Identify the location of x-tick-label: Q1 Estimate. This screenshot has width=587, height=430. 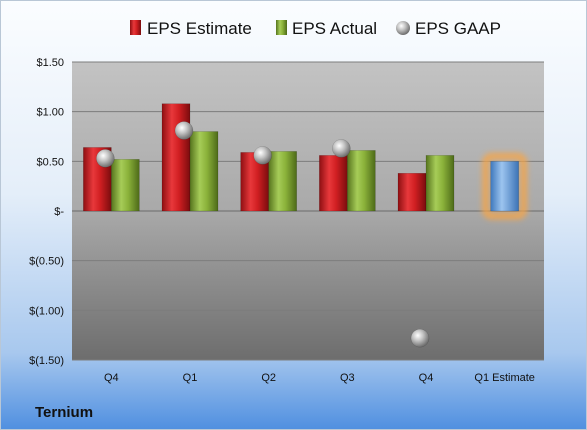
(504, 378).